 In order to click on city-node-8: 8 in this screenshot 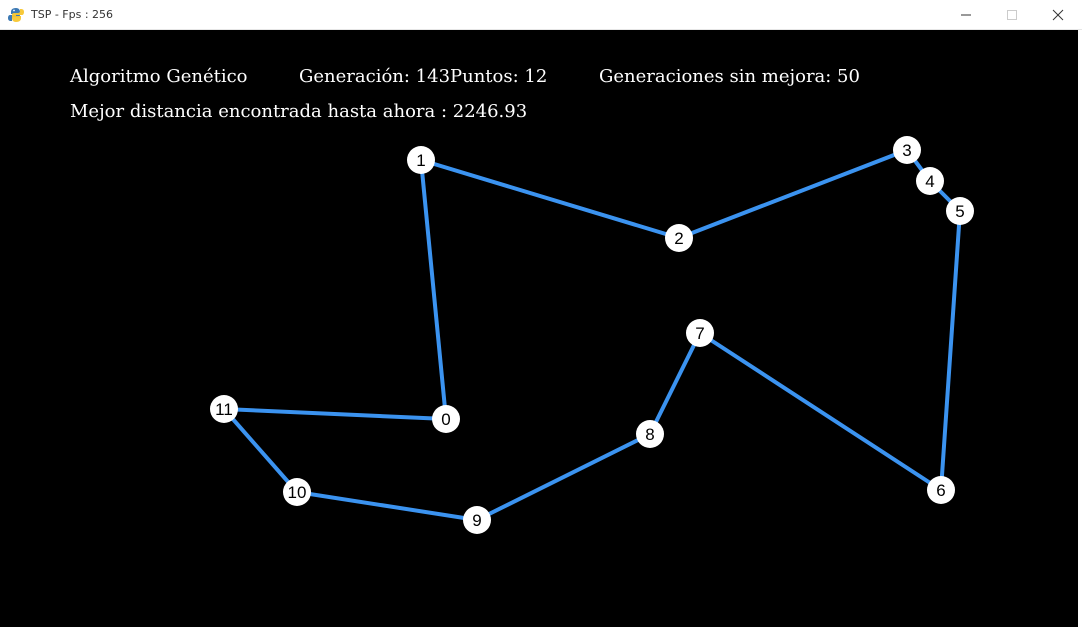, I will do `click(650, 434)`.